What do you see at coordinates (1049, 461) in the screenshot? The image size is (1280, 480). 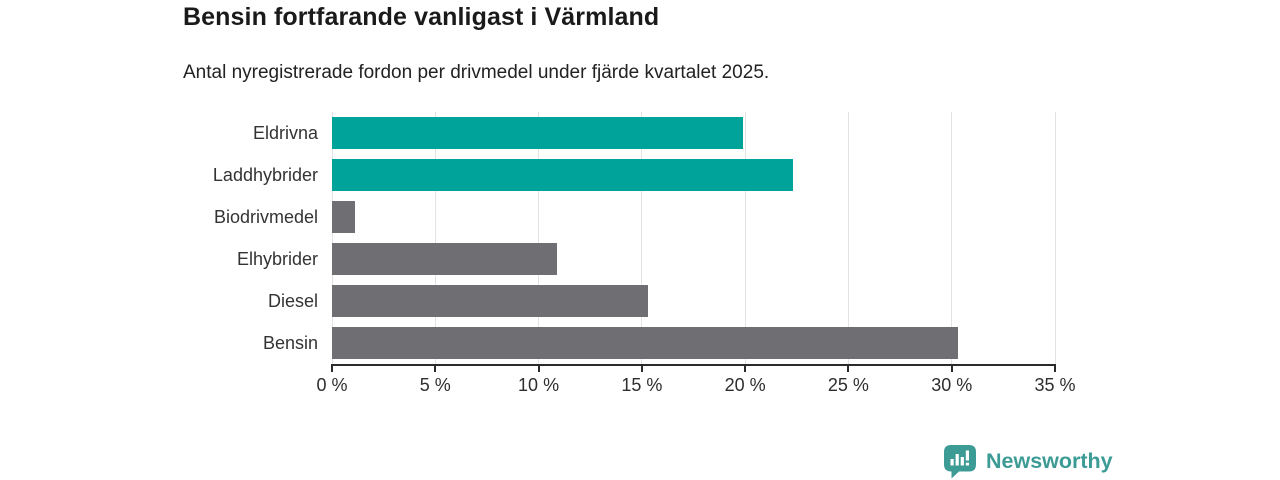 I see `newsworthy-wordmark: Newsworthy` at bounding box center [1049, 461].